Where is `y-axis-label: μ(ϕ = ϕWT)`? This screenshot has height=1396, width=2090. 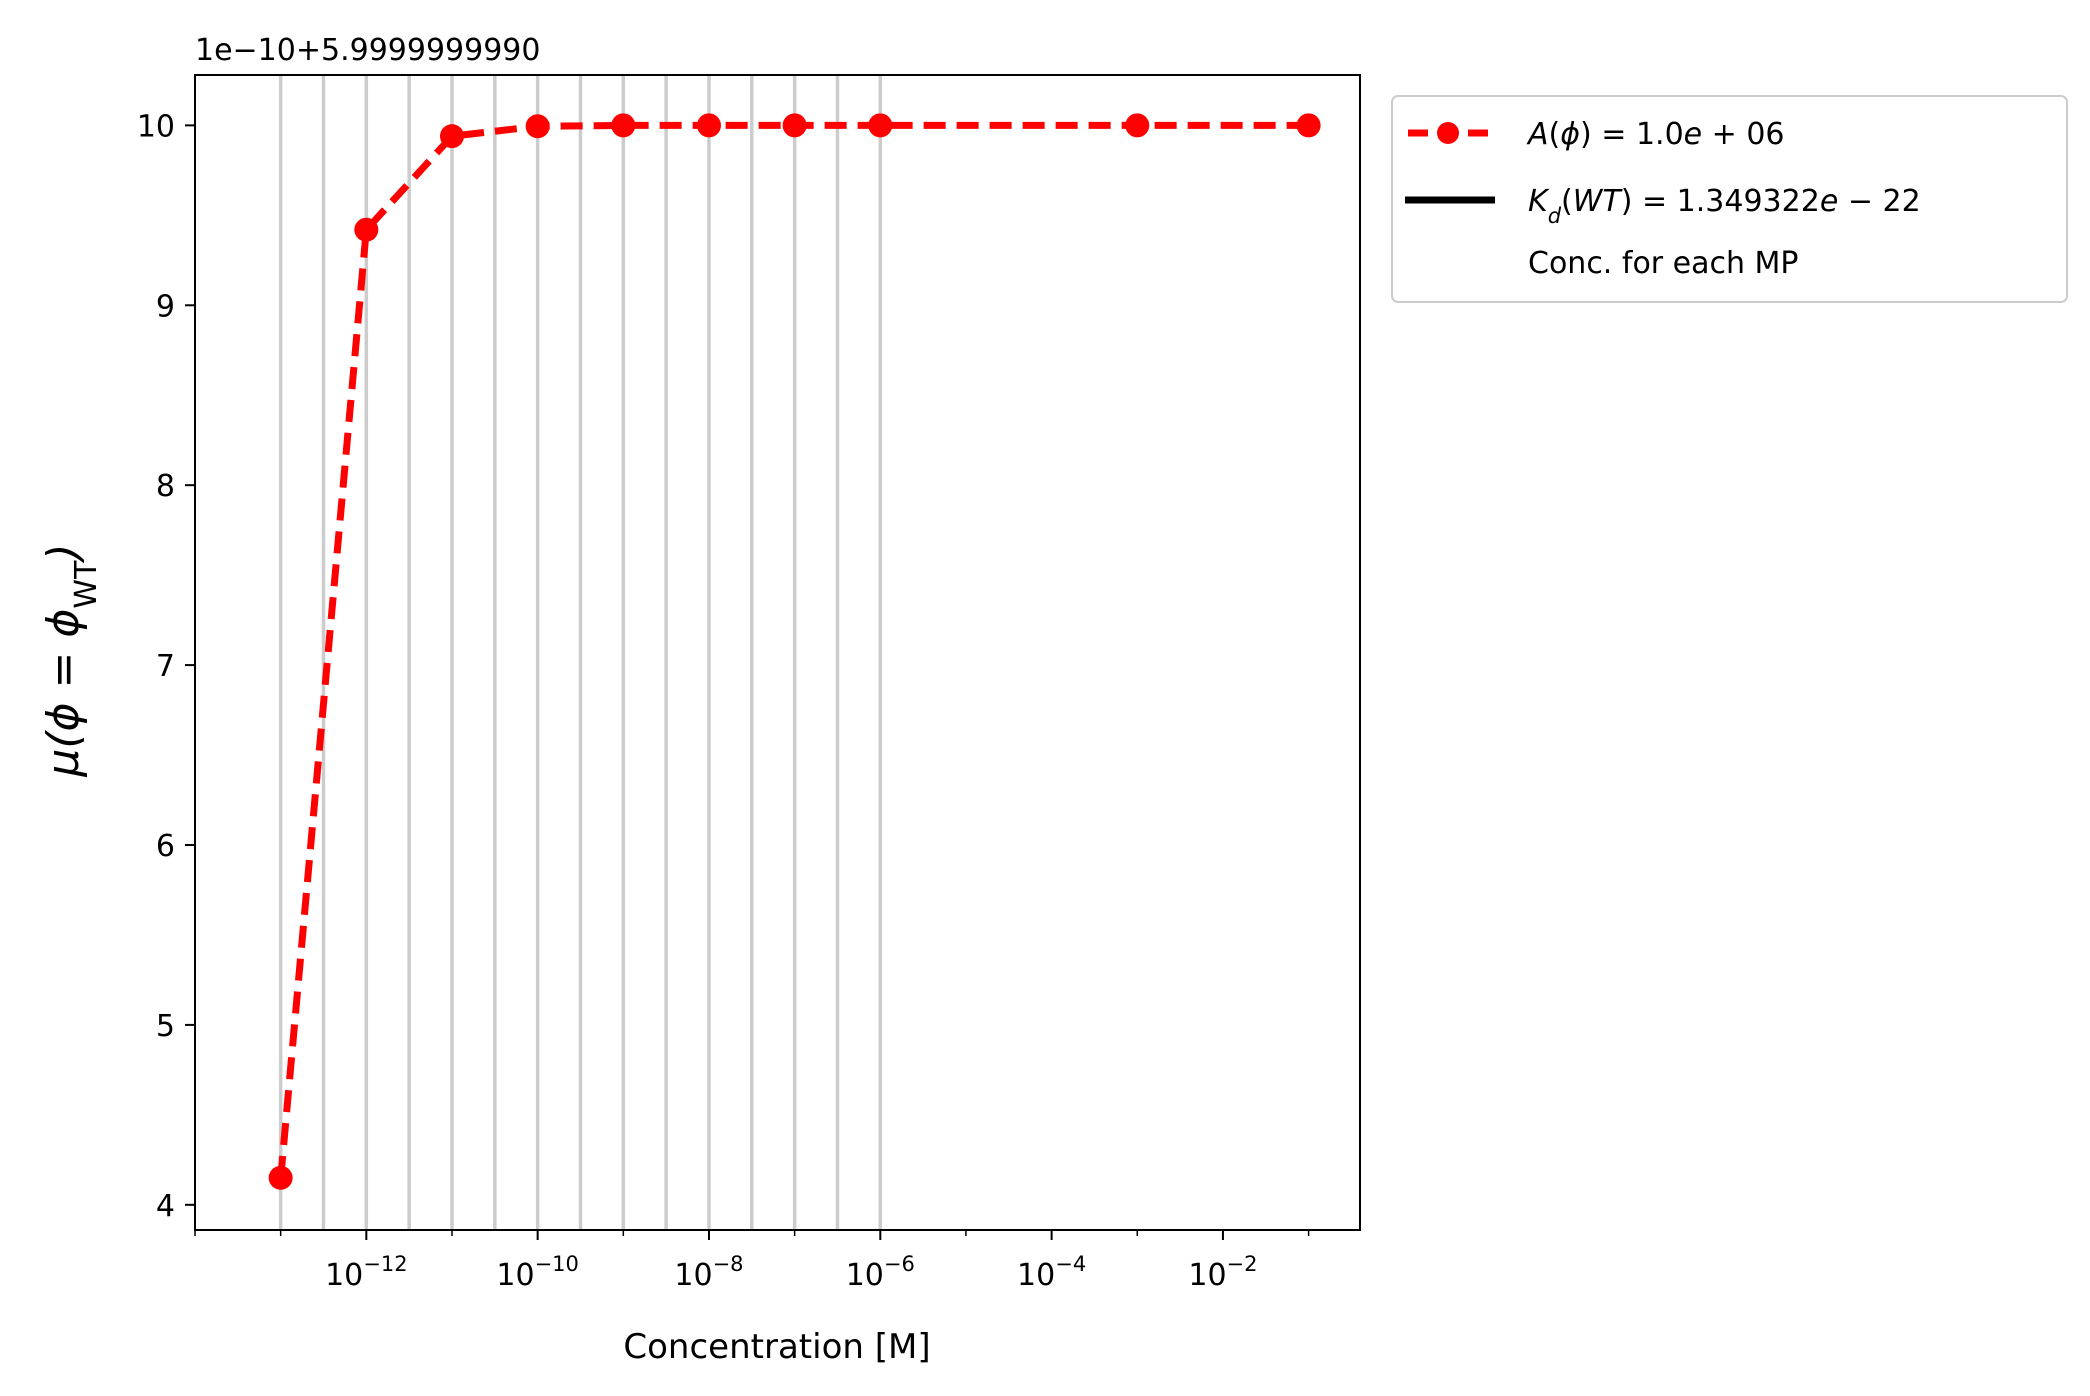
y-axis-label: μ(ϕ = ϕWT) is located at coordinates (71, 660).